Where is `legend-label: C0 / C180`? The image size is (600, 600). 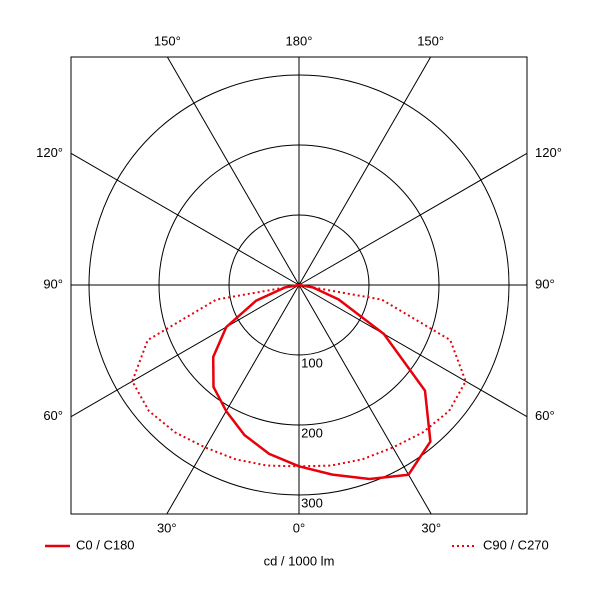
legend-label: C0 / C180 is located at coordinates (105, 544).